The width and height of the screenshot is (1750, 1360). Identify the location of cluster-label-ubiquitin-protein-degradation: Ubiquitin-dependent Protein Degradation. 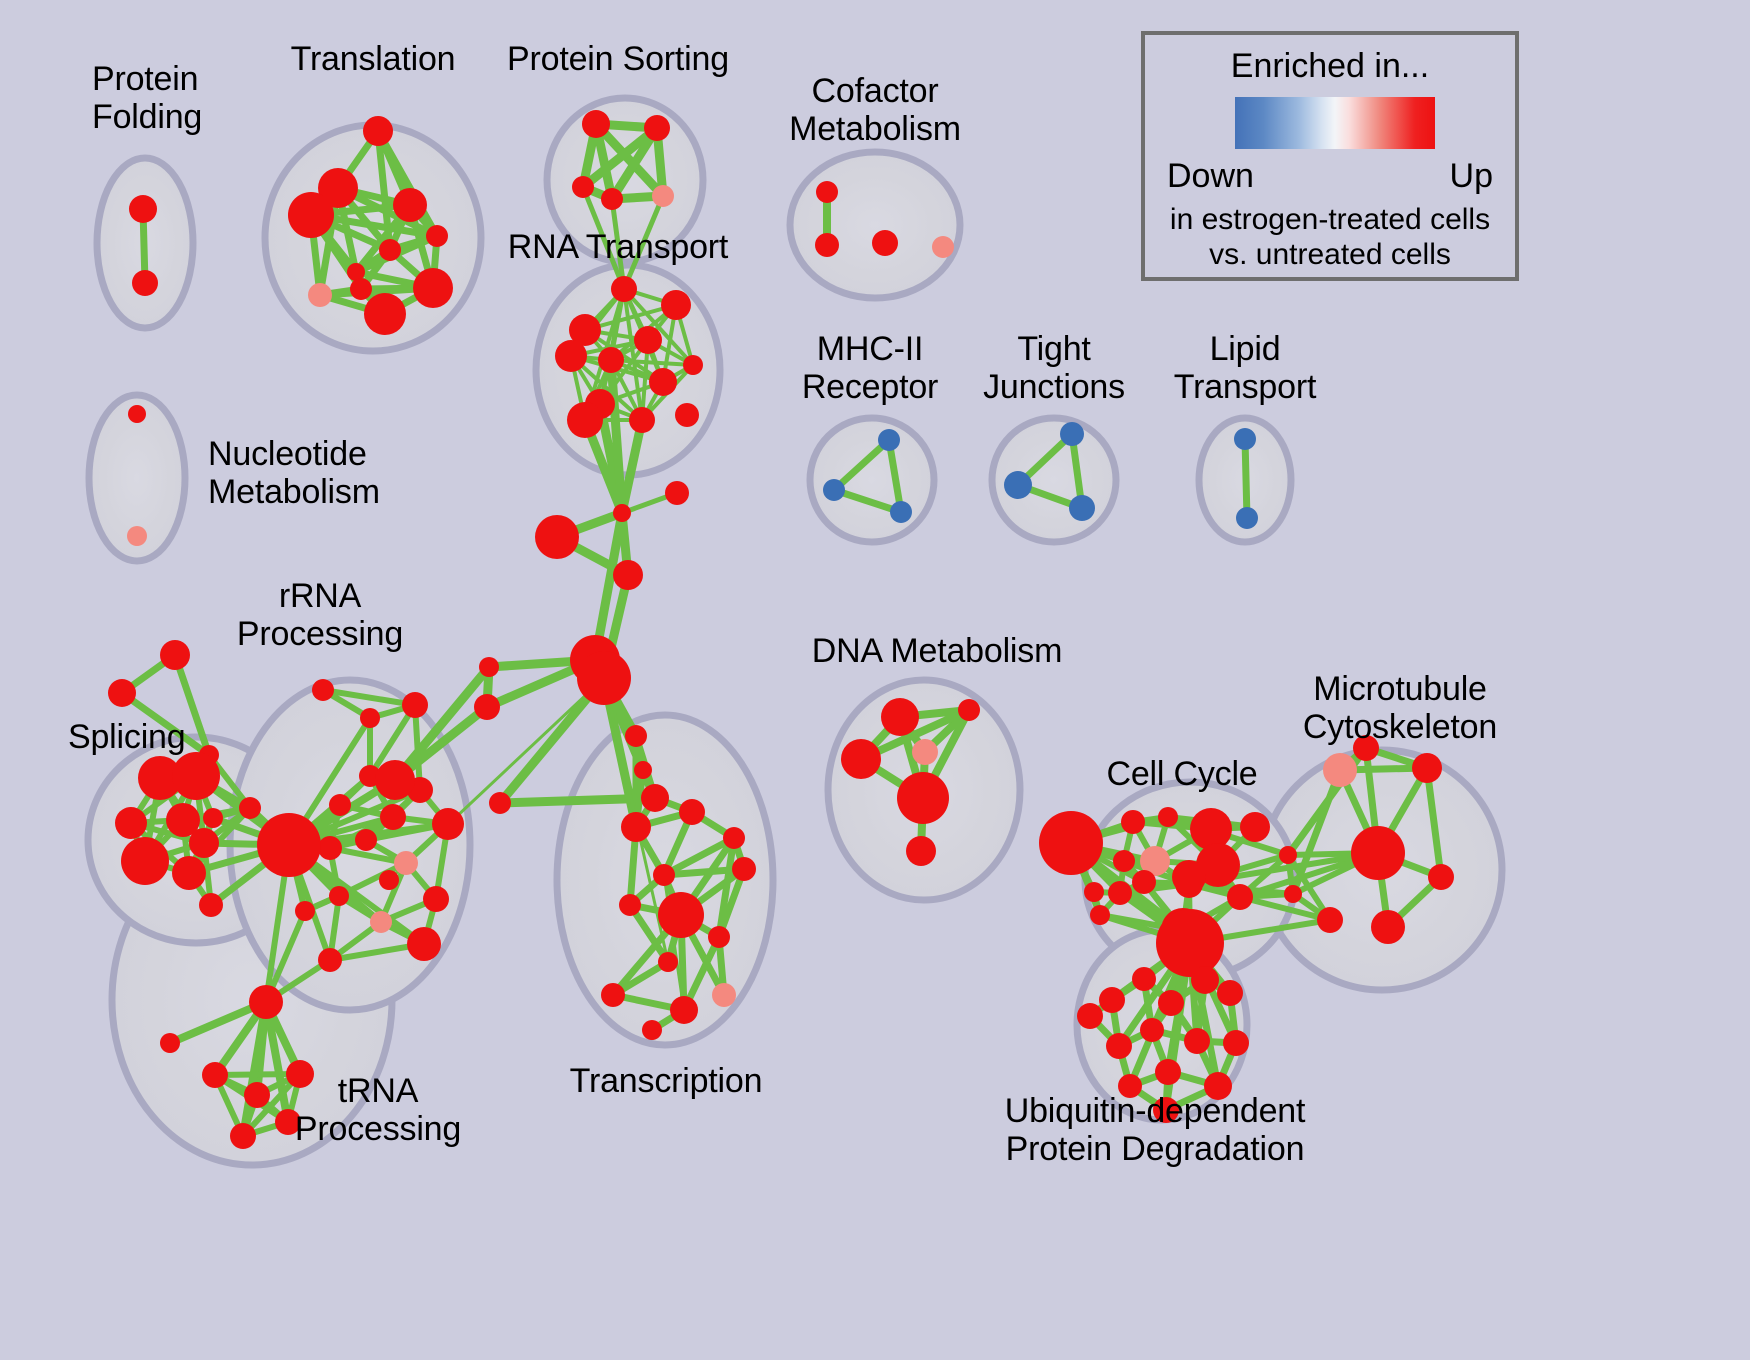
(1155, 1130).